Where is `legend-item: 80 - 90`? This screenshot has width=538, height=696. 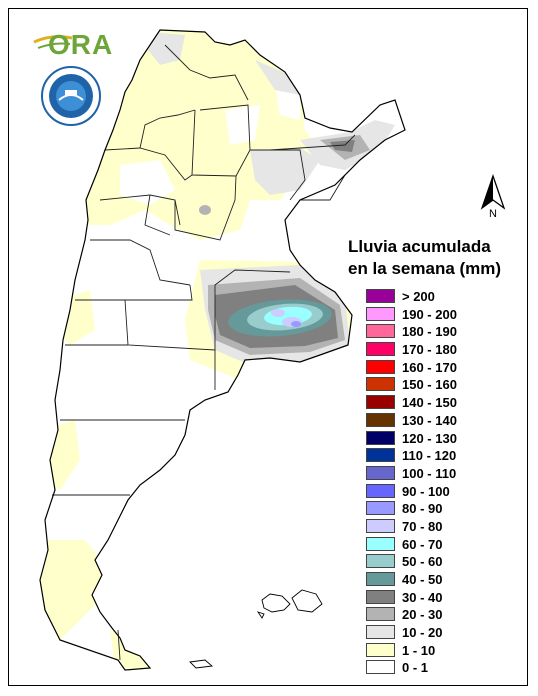
legend-item: 80 - 90 is located at coordinates (441, 509).